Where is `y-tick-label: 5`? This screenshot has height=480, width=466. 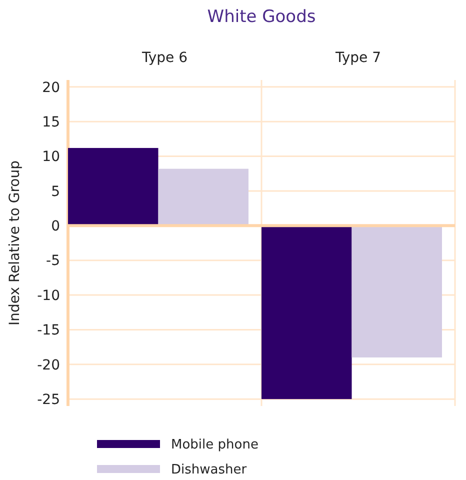 y-tick-label: 5 is located at coordinates (55, 192).